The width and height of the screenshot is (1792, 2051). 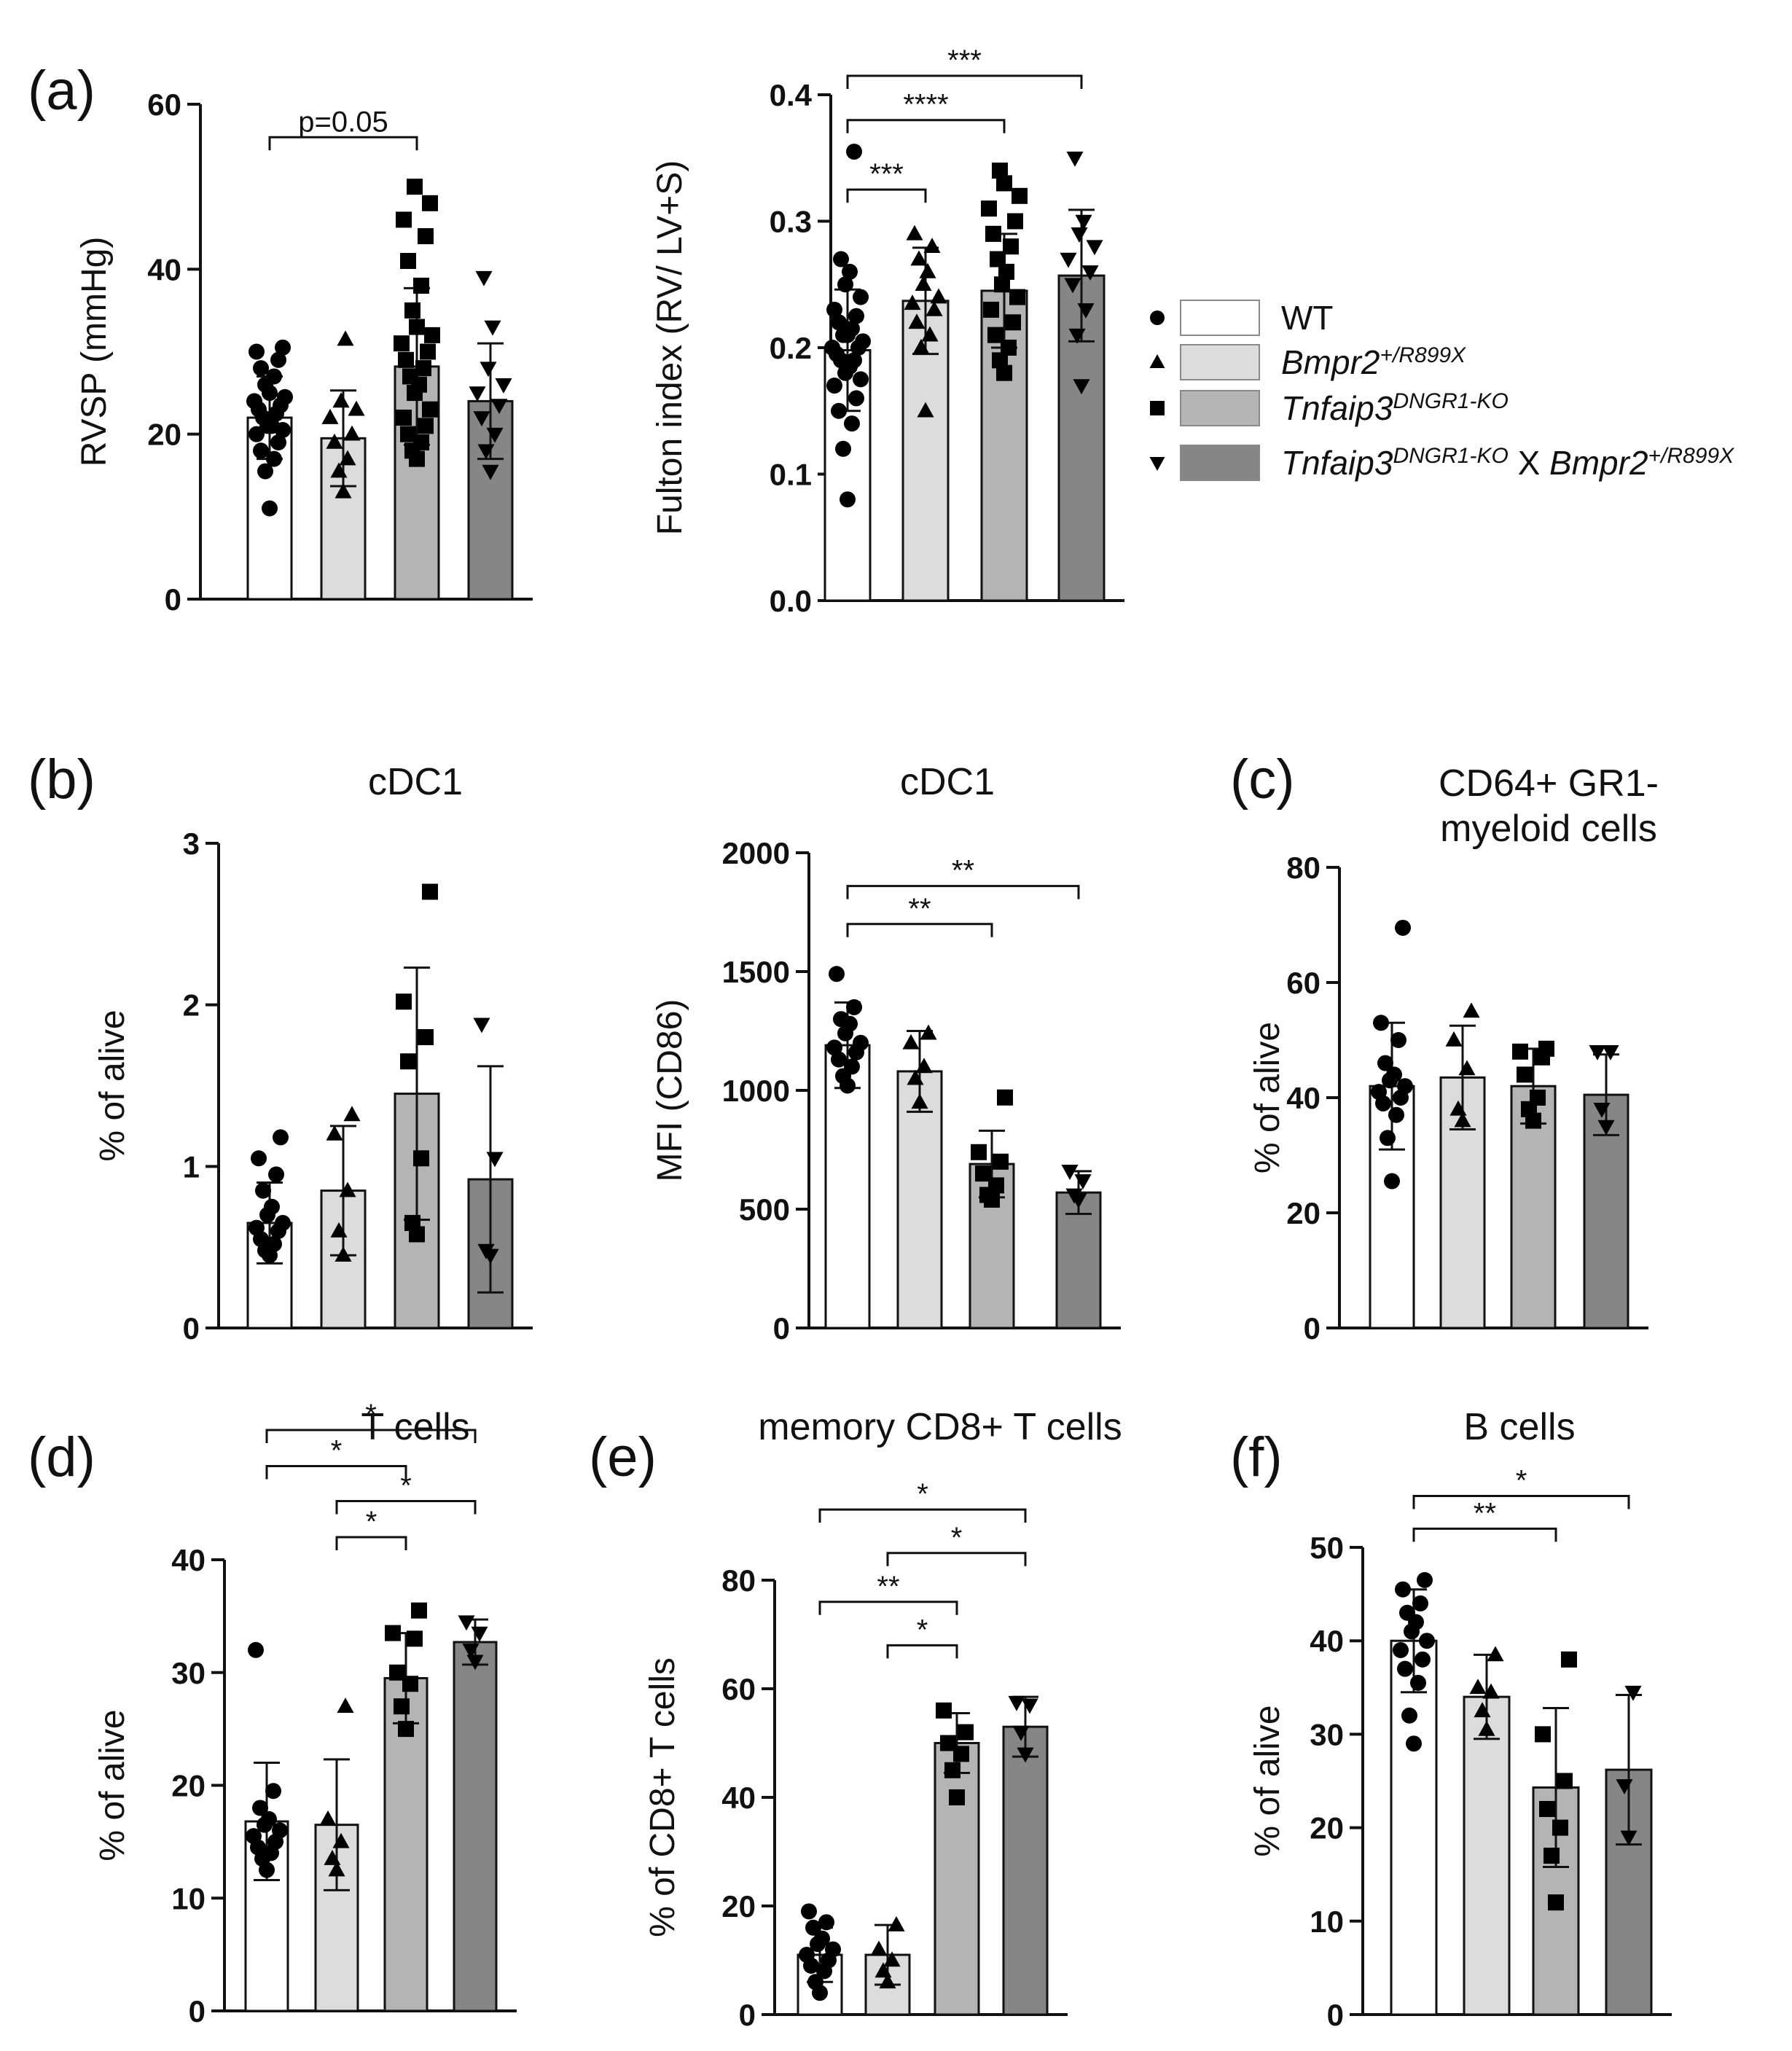 What do you see at coordinates (1485, 1513) in the screenshot?
I see `significance-label: **` at bounding box center [1485, 1513].